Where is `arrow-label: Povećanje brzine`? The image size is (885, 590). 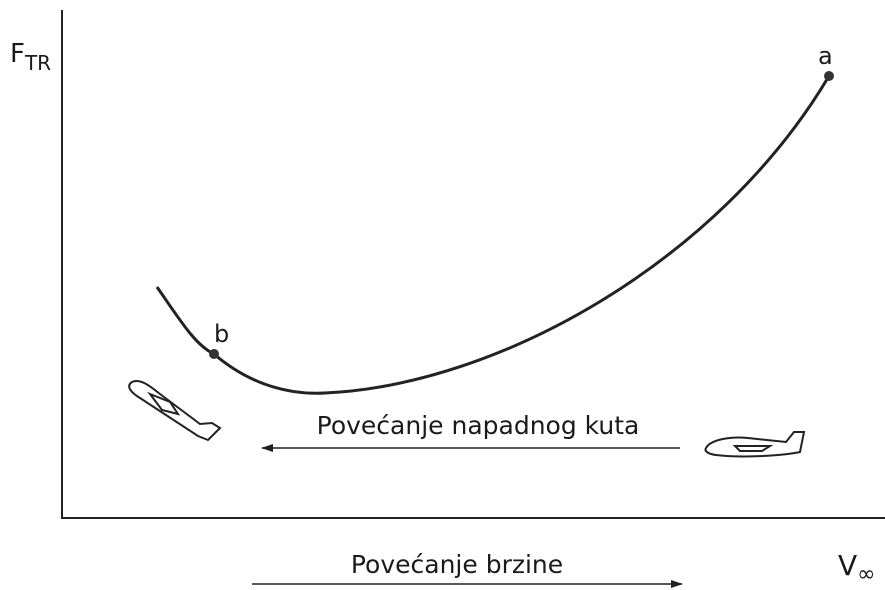
arrow-label: Povećanje brzine is located at coordinates (457, 564).